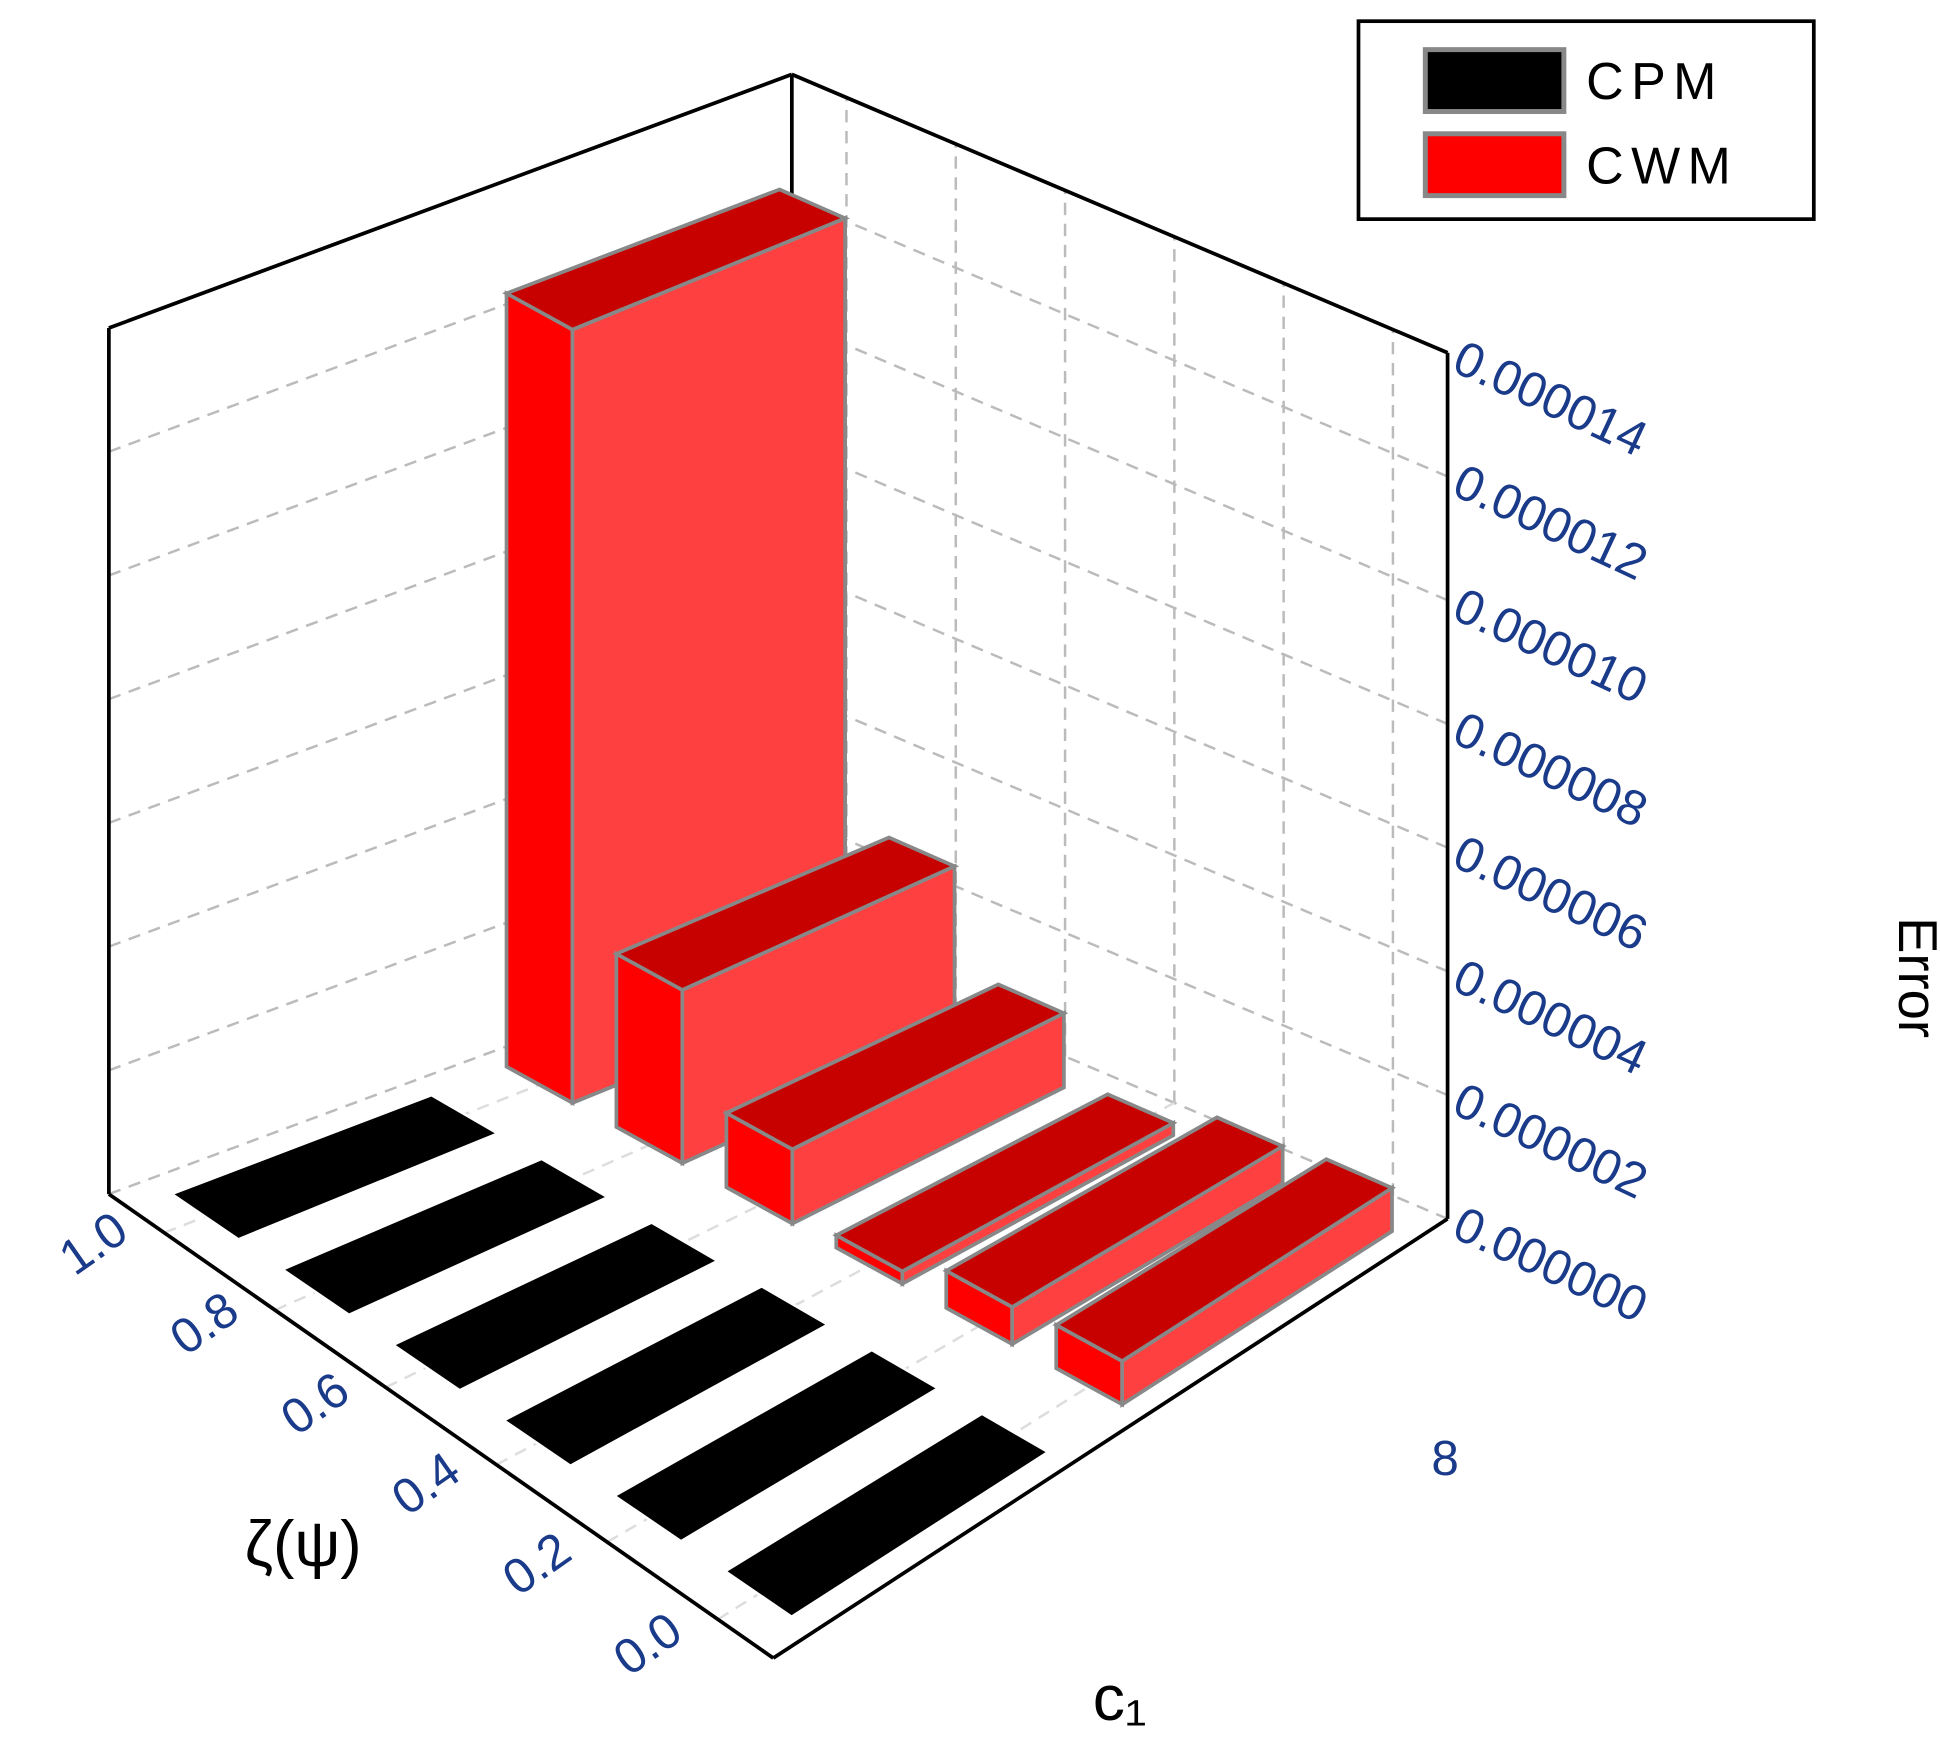 This screenshot has height=1751, width=1940. I want to click on y-tick-label: 0.000000, so click(1550, 1264).